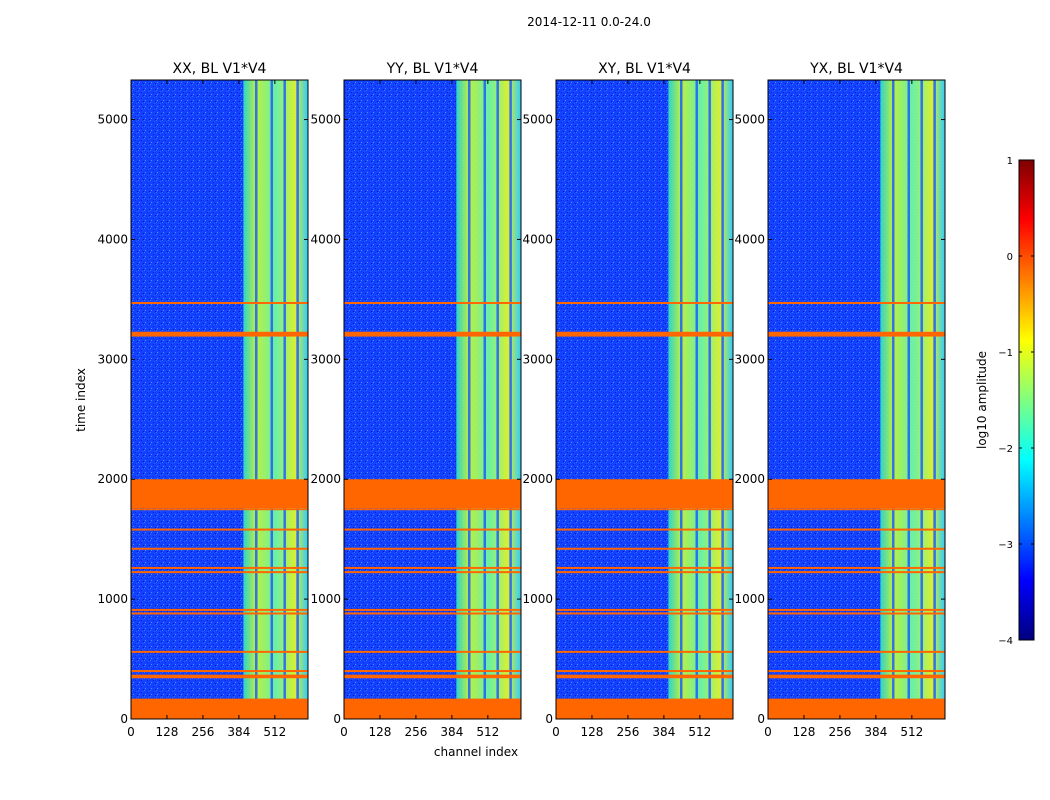 The width and height of the screenshot is (1050, 800). What do you see at coordinates (627, 732) in the screenshot?
I see `x-tick-label: 256` at bounding box center [627, 732].